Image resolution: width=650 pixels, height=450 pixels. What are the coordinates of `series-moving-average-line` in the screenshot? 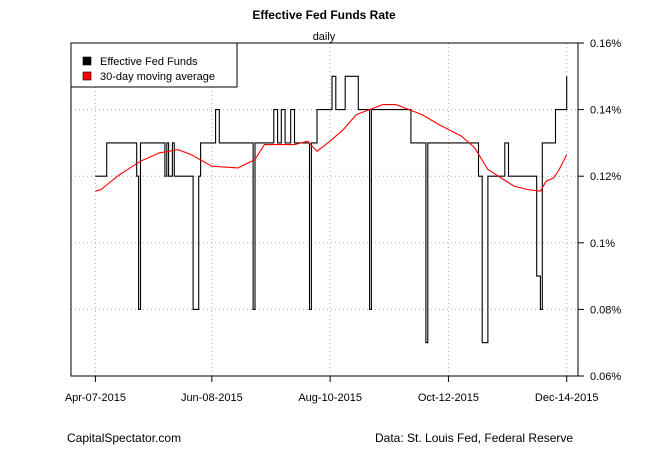 It's located at (331, 148).